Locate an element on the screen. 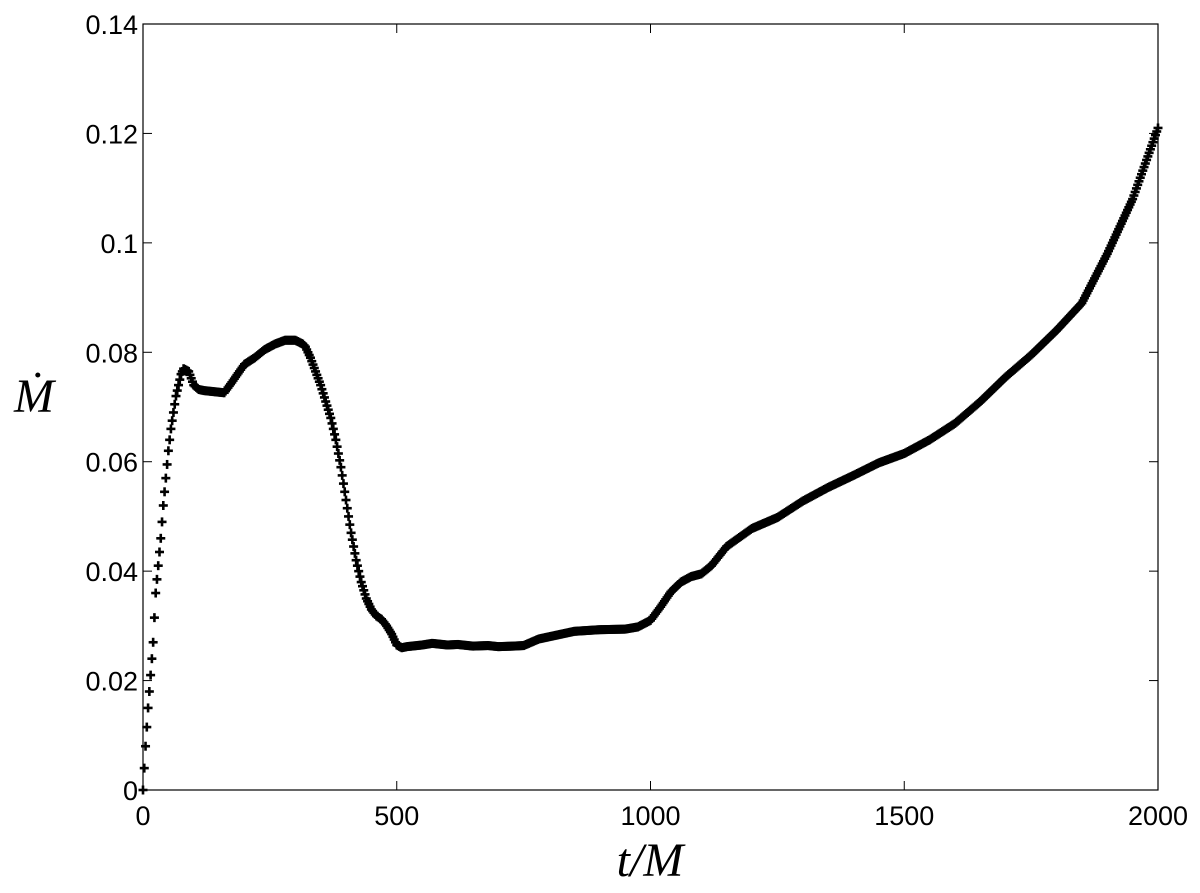 This screenshot has width=1200, height=893. y-tick-label: 0.06 is located at coordinates (111, 463).